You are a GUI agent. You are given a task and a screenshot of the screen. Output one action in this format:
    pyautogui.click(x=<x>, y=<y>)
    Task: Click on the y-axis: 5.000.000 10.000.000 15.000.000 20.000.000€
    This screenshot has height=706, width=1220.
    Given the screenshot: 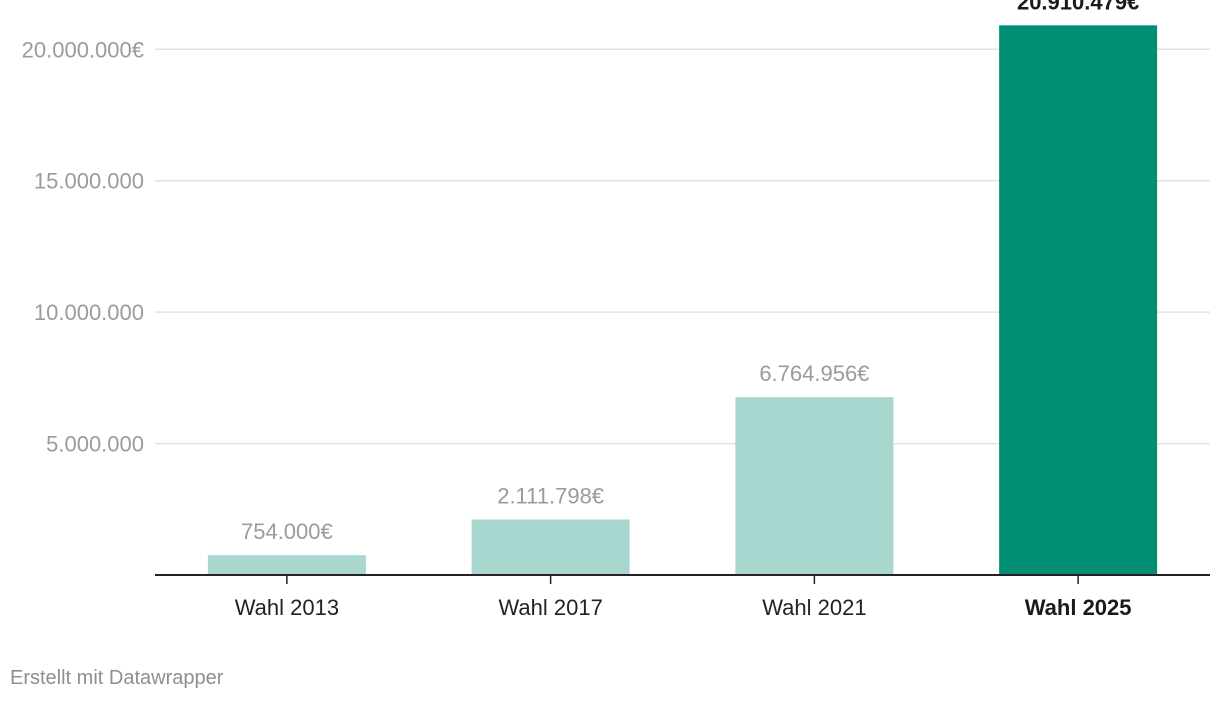 What is the action you would take?
    pyautogui.click(x=83, y=246)
    